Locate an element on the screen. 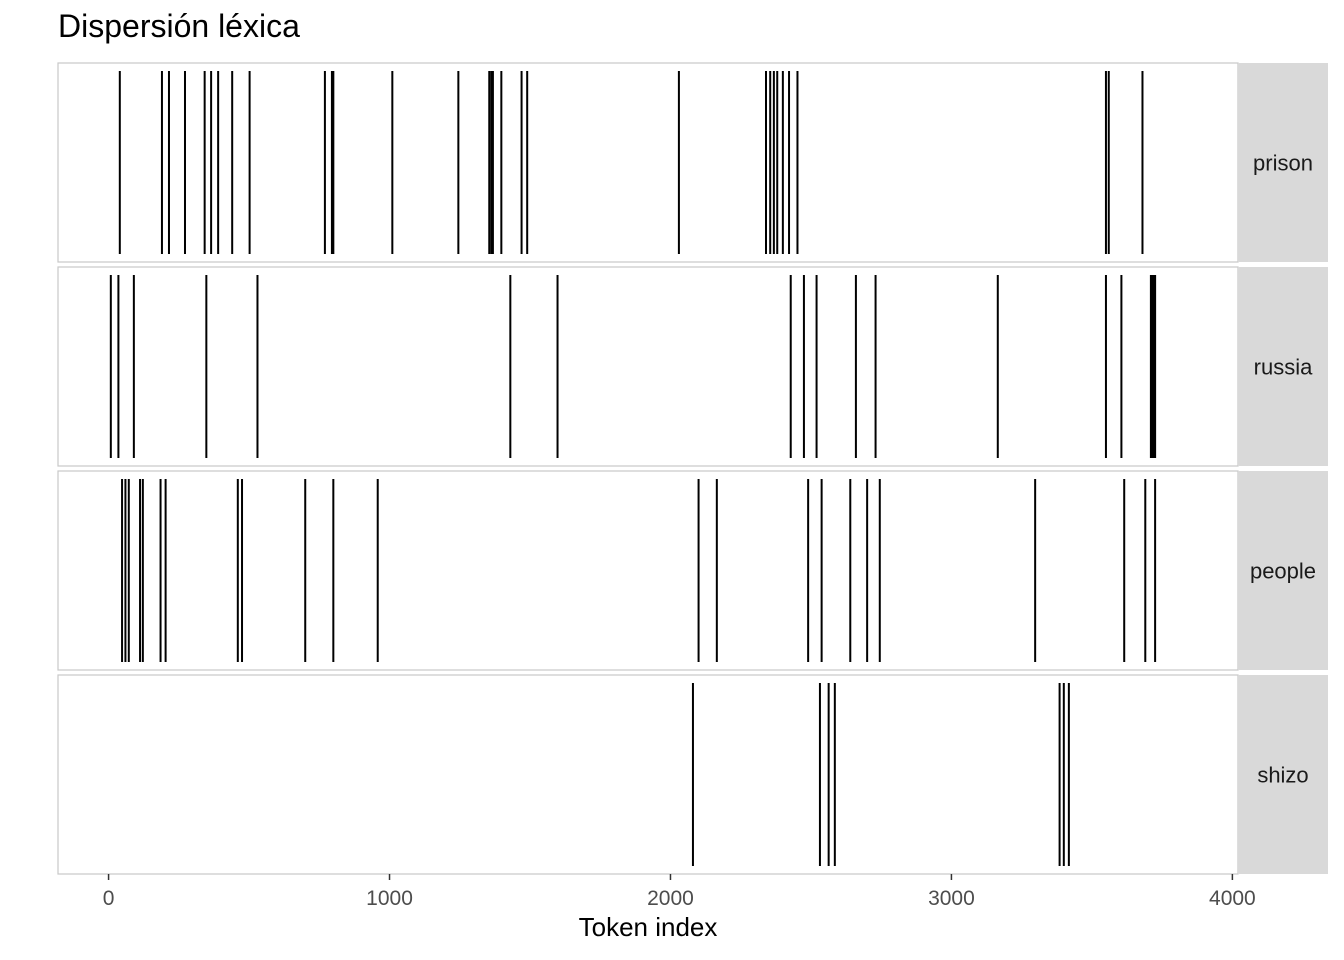 The width and height of the screenshot is (1344, 960). chart-title: Dispersión léxica is located at coordinates (179, 26).